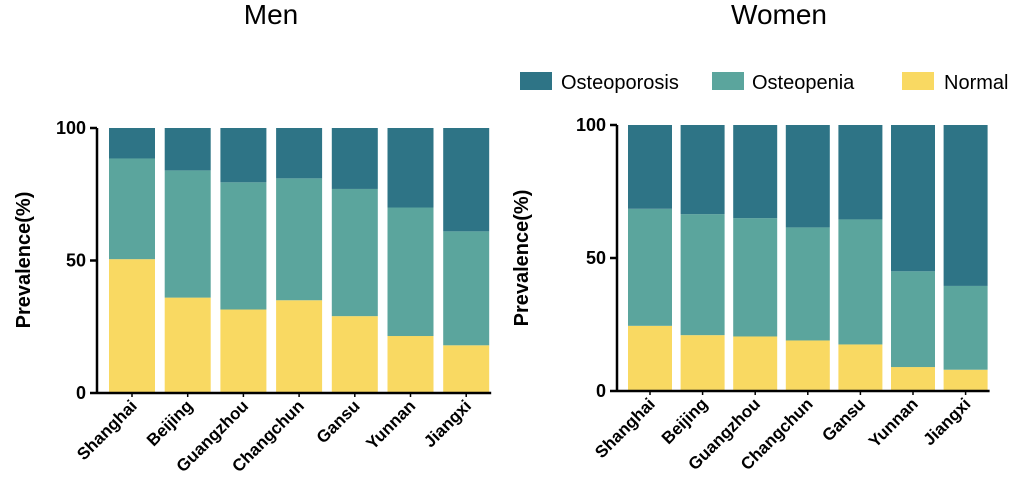  What do you see at coordinates (354, 158) in the screenshot?
I see `men-bar-gansu-osteoporosis` at bounding box center [354, 158].